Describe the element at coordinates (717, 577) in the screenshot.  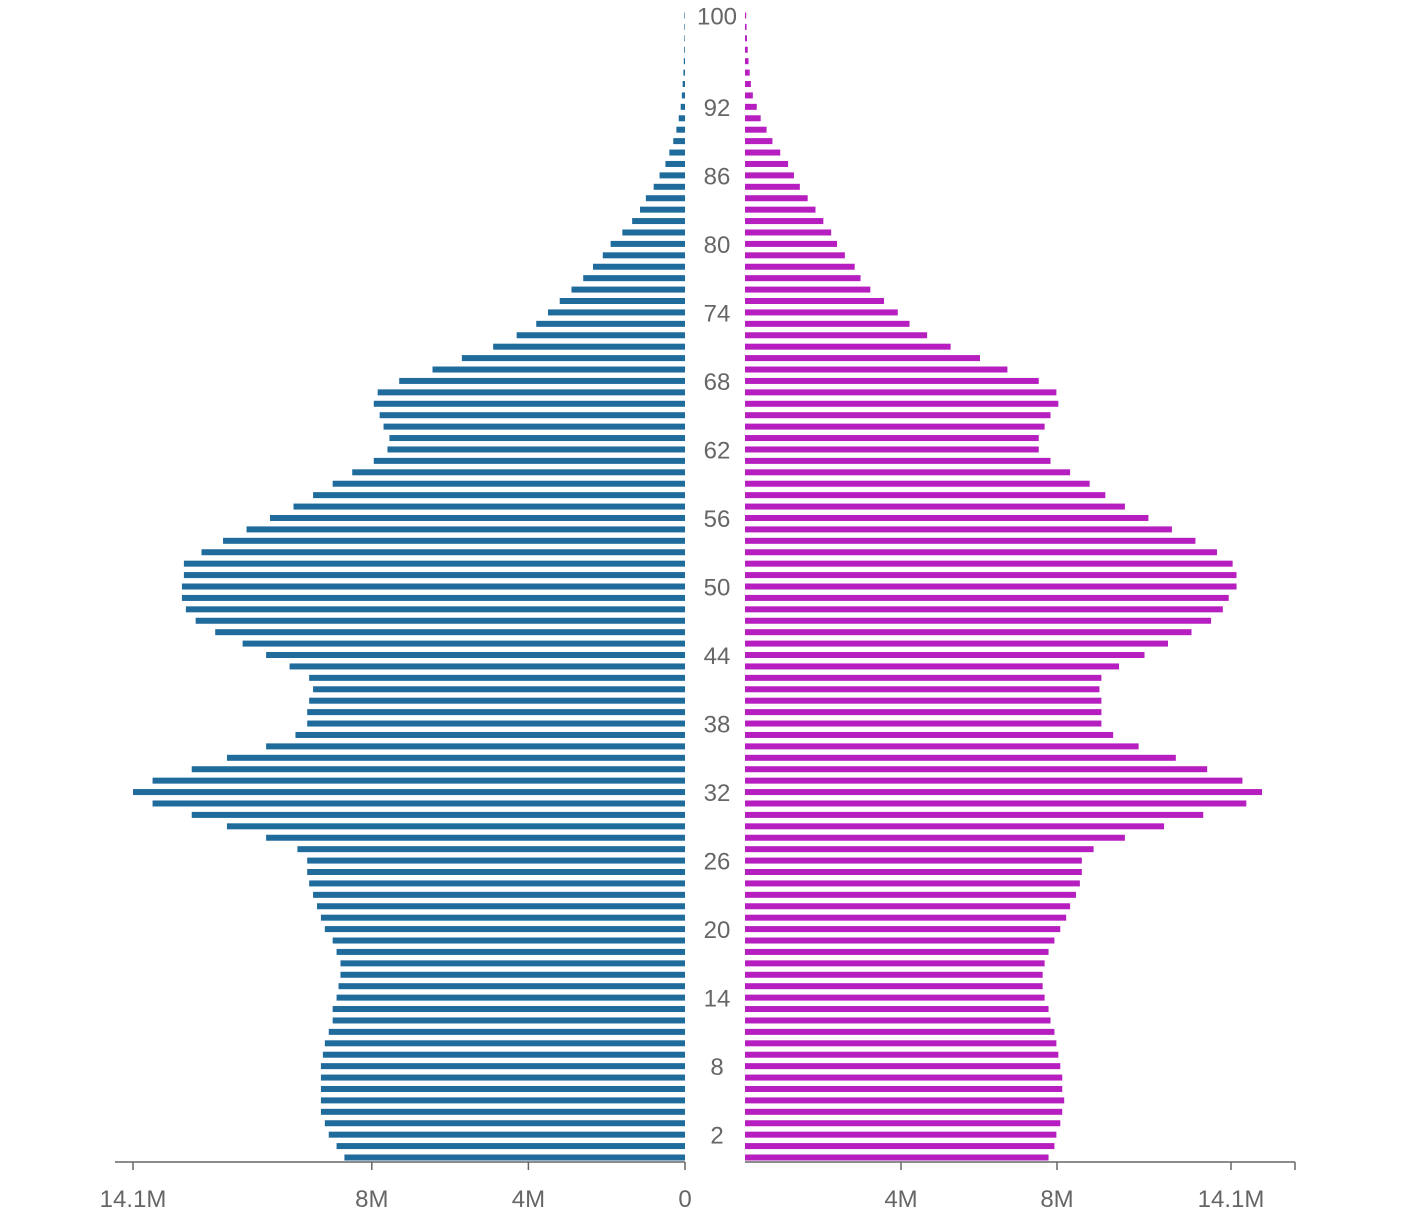
I see `age-labels: 2 8 14 20 26 32 38 44 50 56 62 68 74 80 86 92 100` at that location.